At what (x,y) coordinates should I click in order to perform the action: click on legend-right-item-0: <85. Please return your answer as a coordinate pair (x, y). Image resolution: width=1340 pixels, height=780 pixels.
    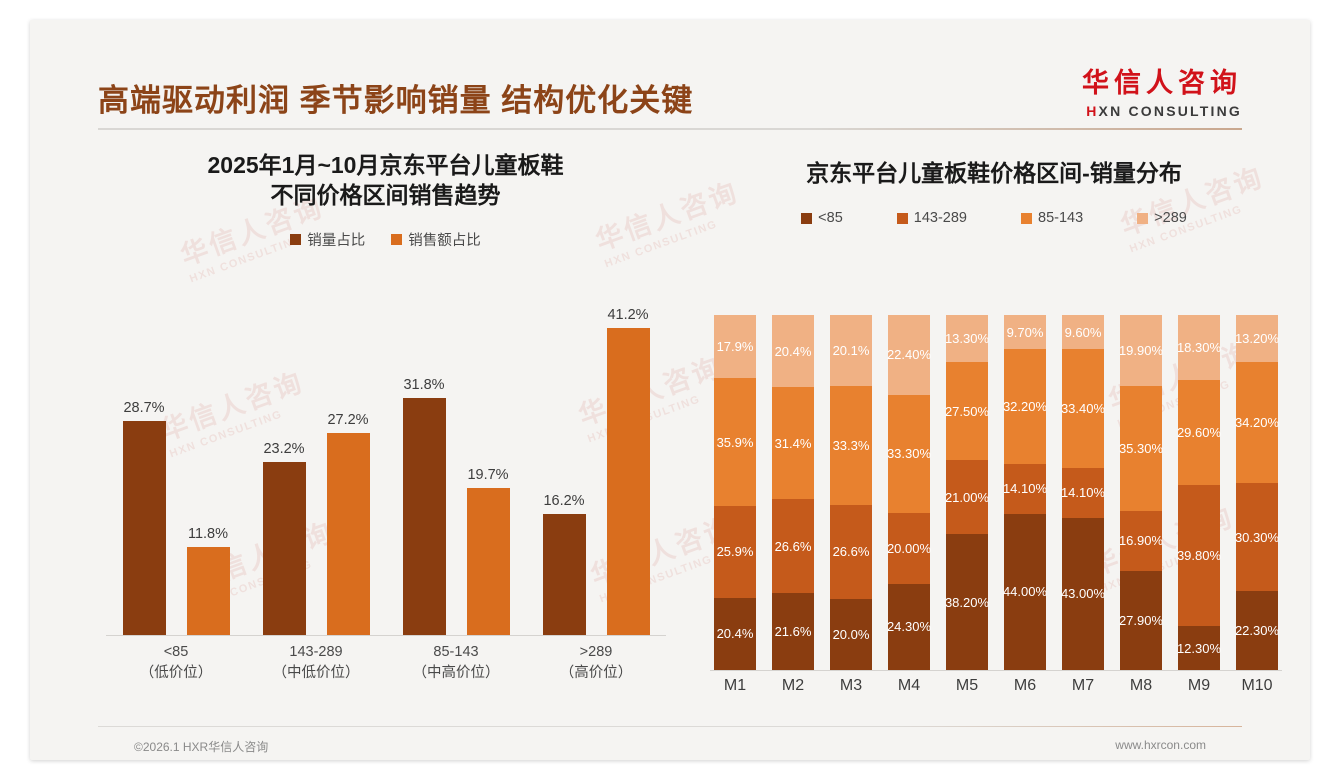
    Looking at the image, I should click on (822, 218).